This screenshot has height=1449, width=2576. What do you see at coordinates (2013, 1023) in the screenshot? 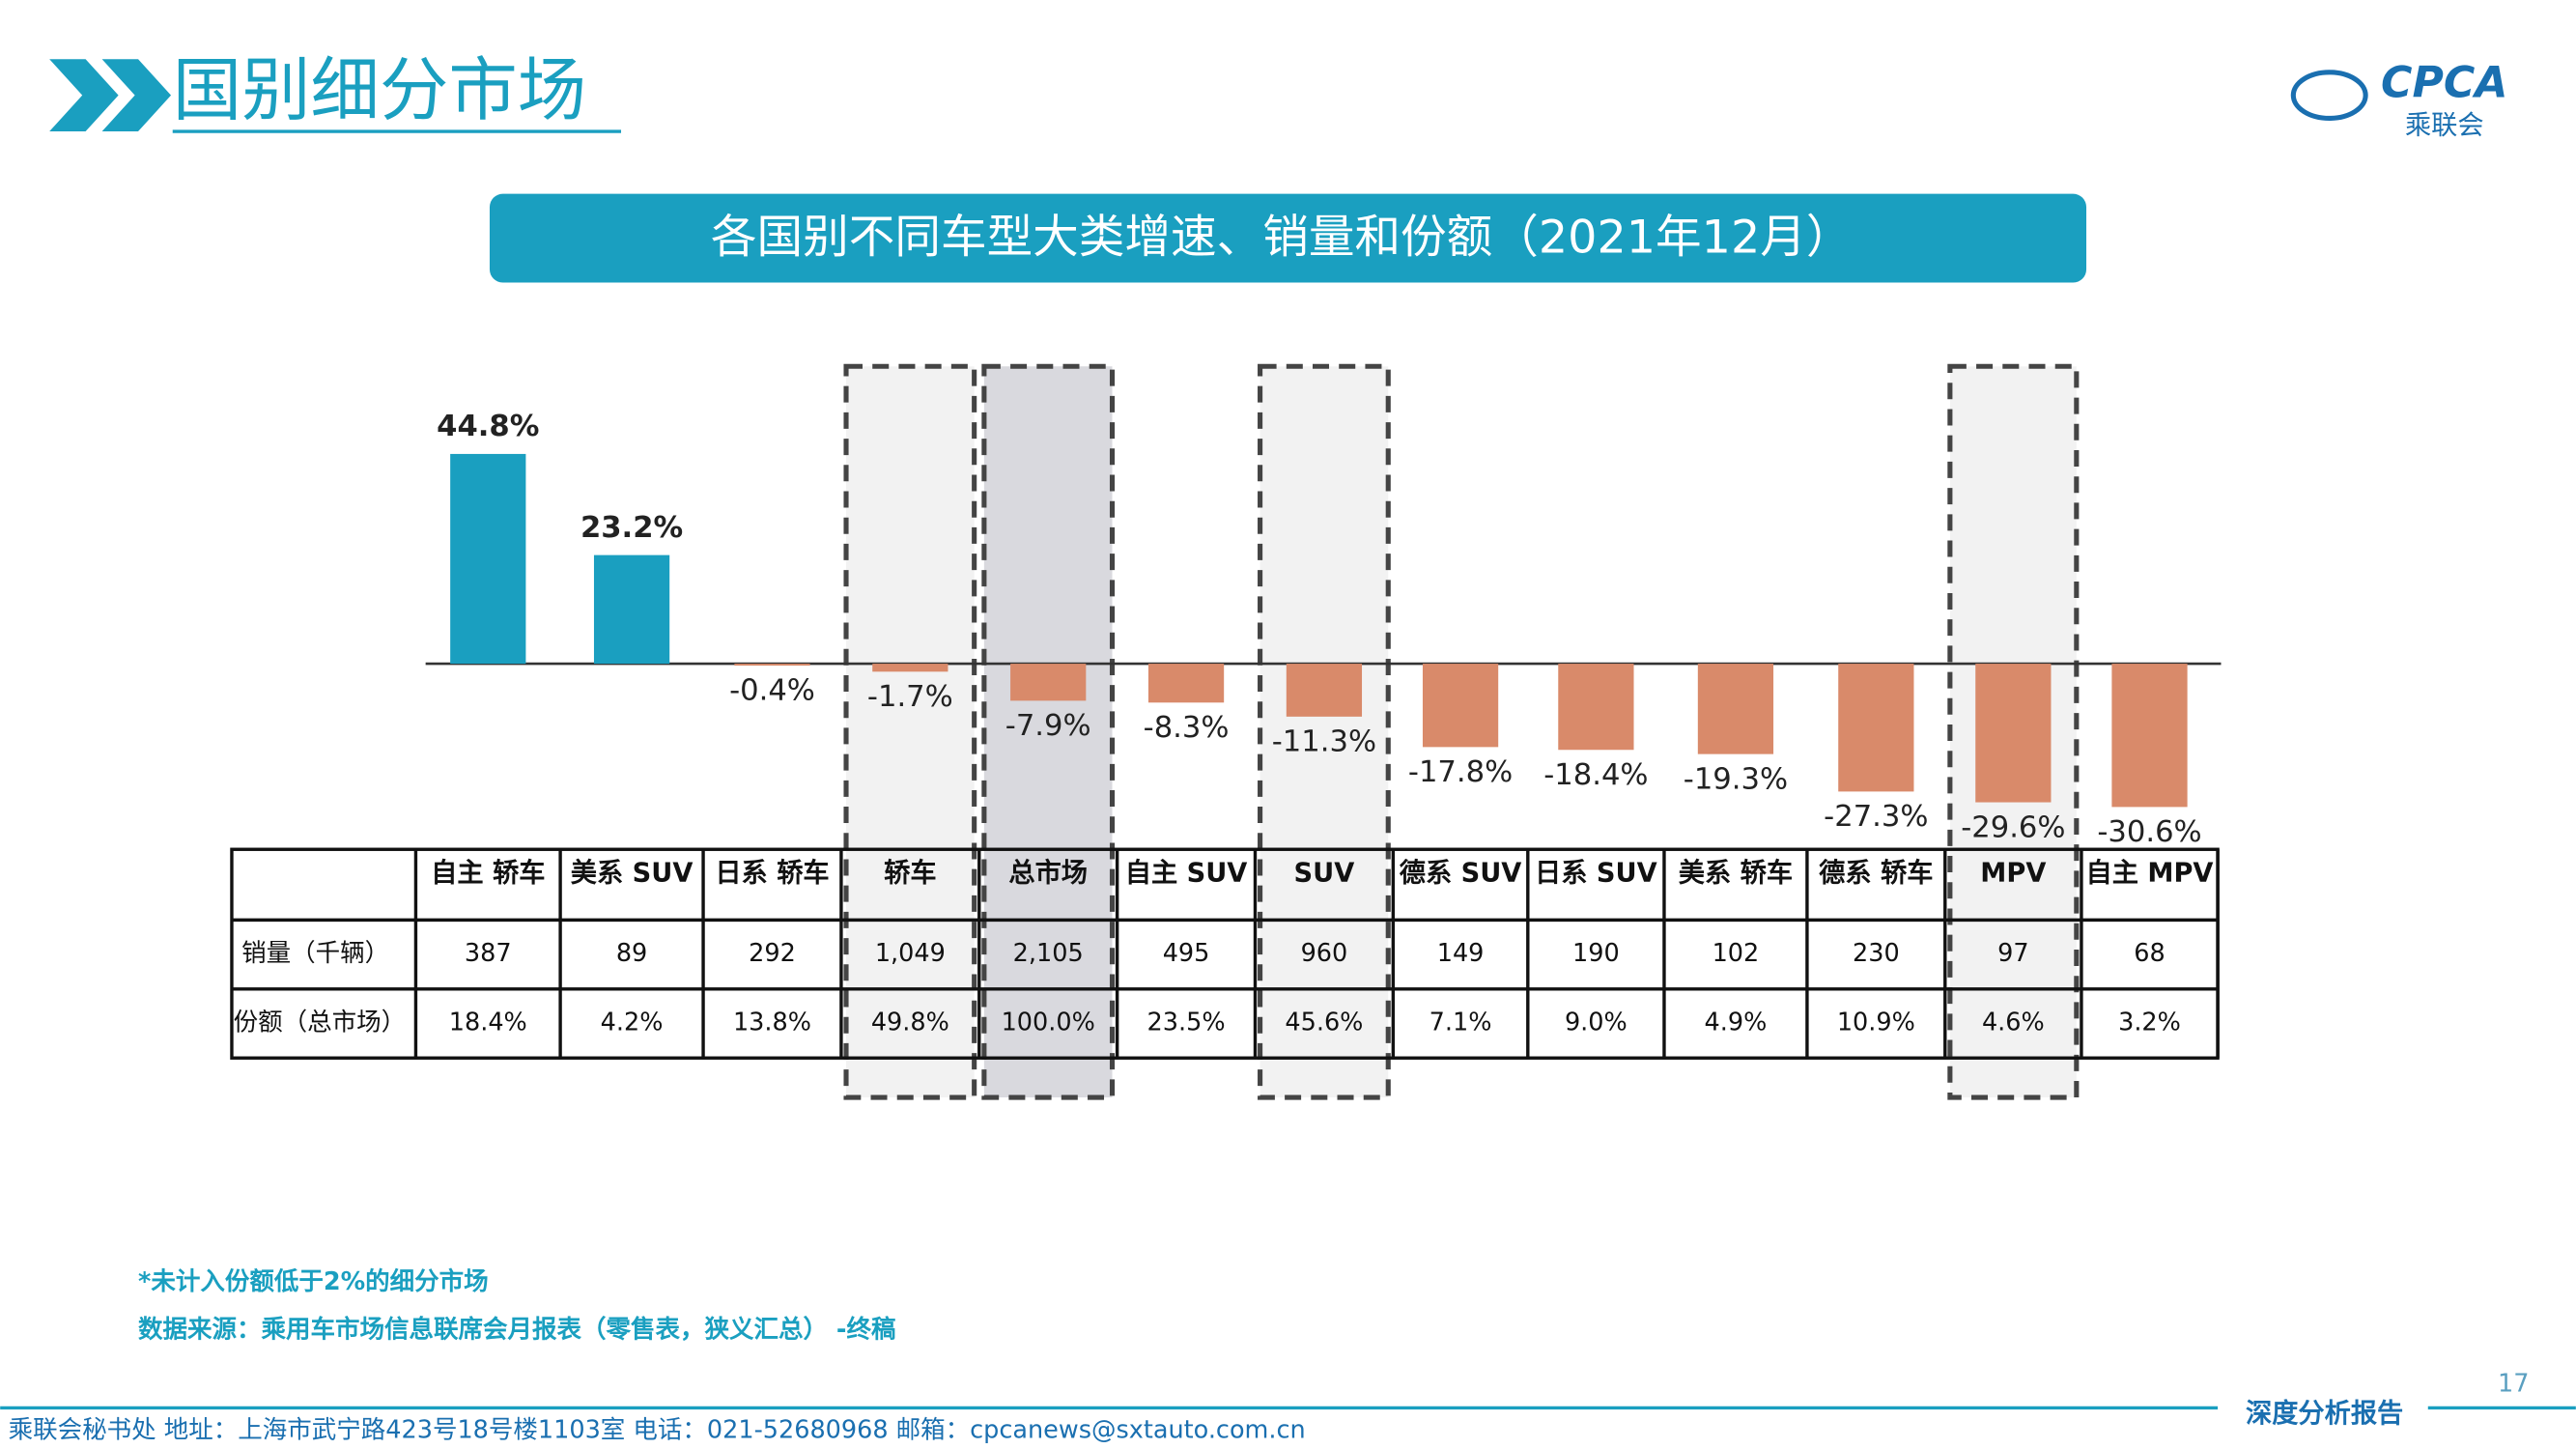
I see `share-cell: 4.6%` at bounding box center [2013, 1023].